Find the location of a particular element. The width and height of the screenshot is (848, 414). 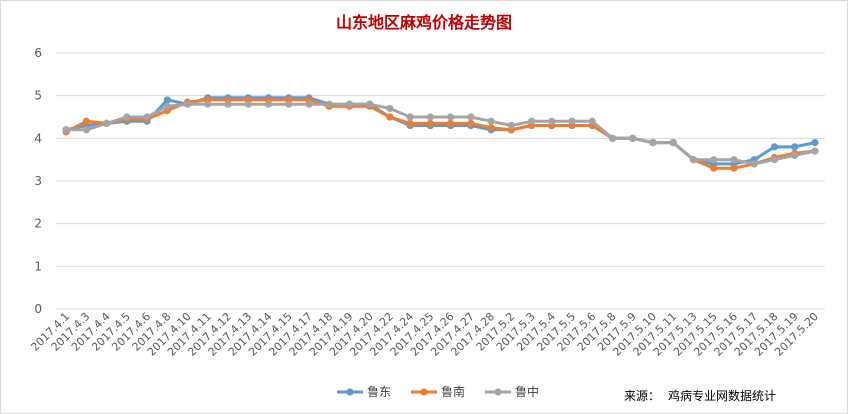

legend-item: 鲁中 is located at coordinates (512, 391).